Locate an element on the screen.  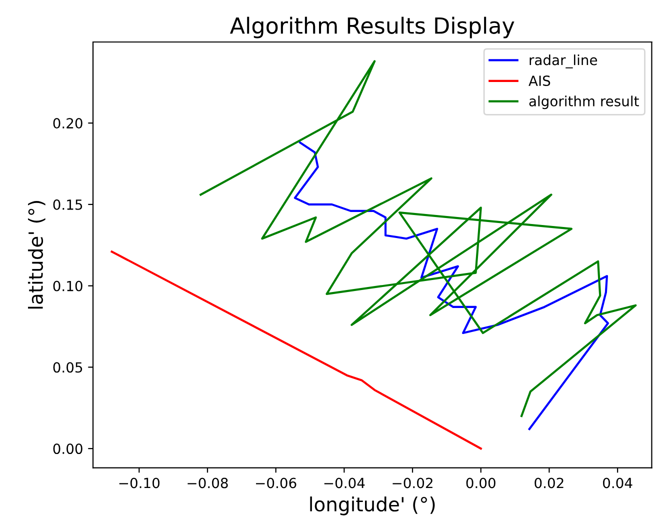
y-tick-label: 0.10 is located at coordinates (67, 286).